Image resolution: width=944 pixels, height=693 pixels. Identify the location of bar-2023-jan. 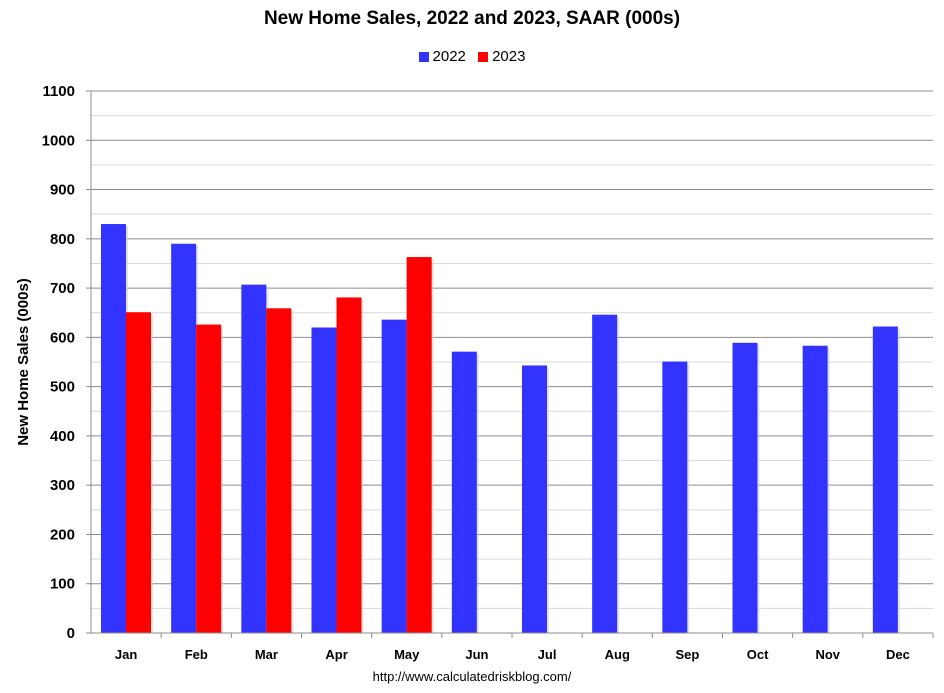
(138, 472).